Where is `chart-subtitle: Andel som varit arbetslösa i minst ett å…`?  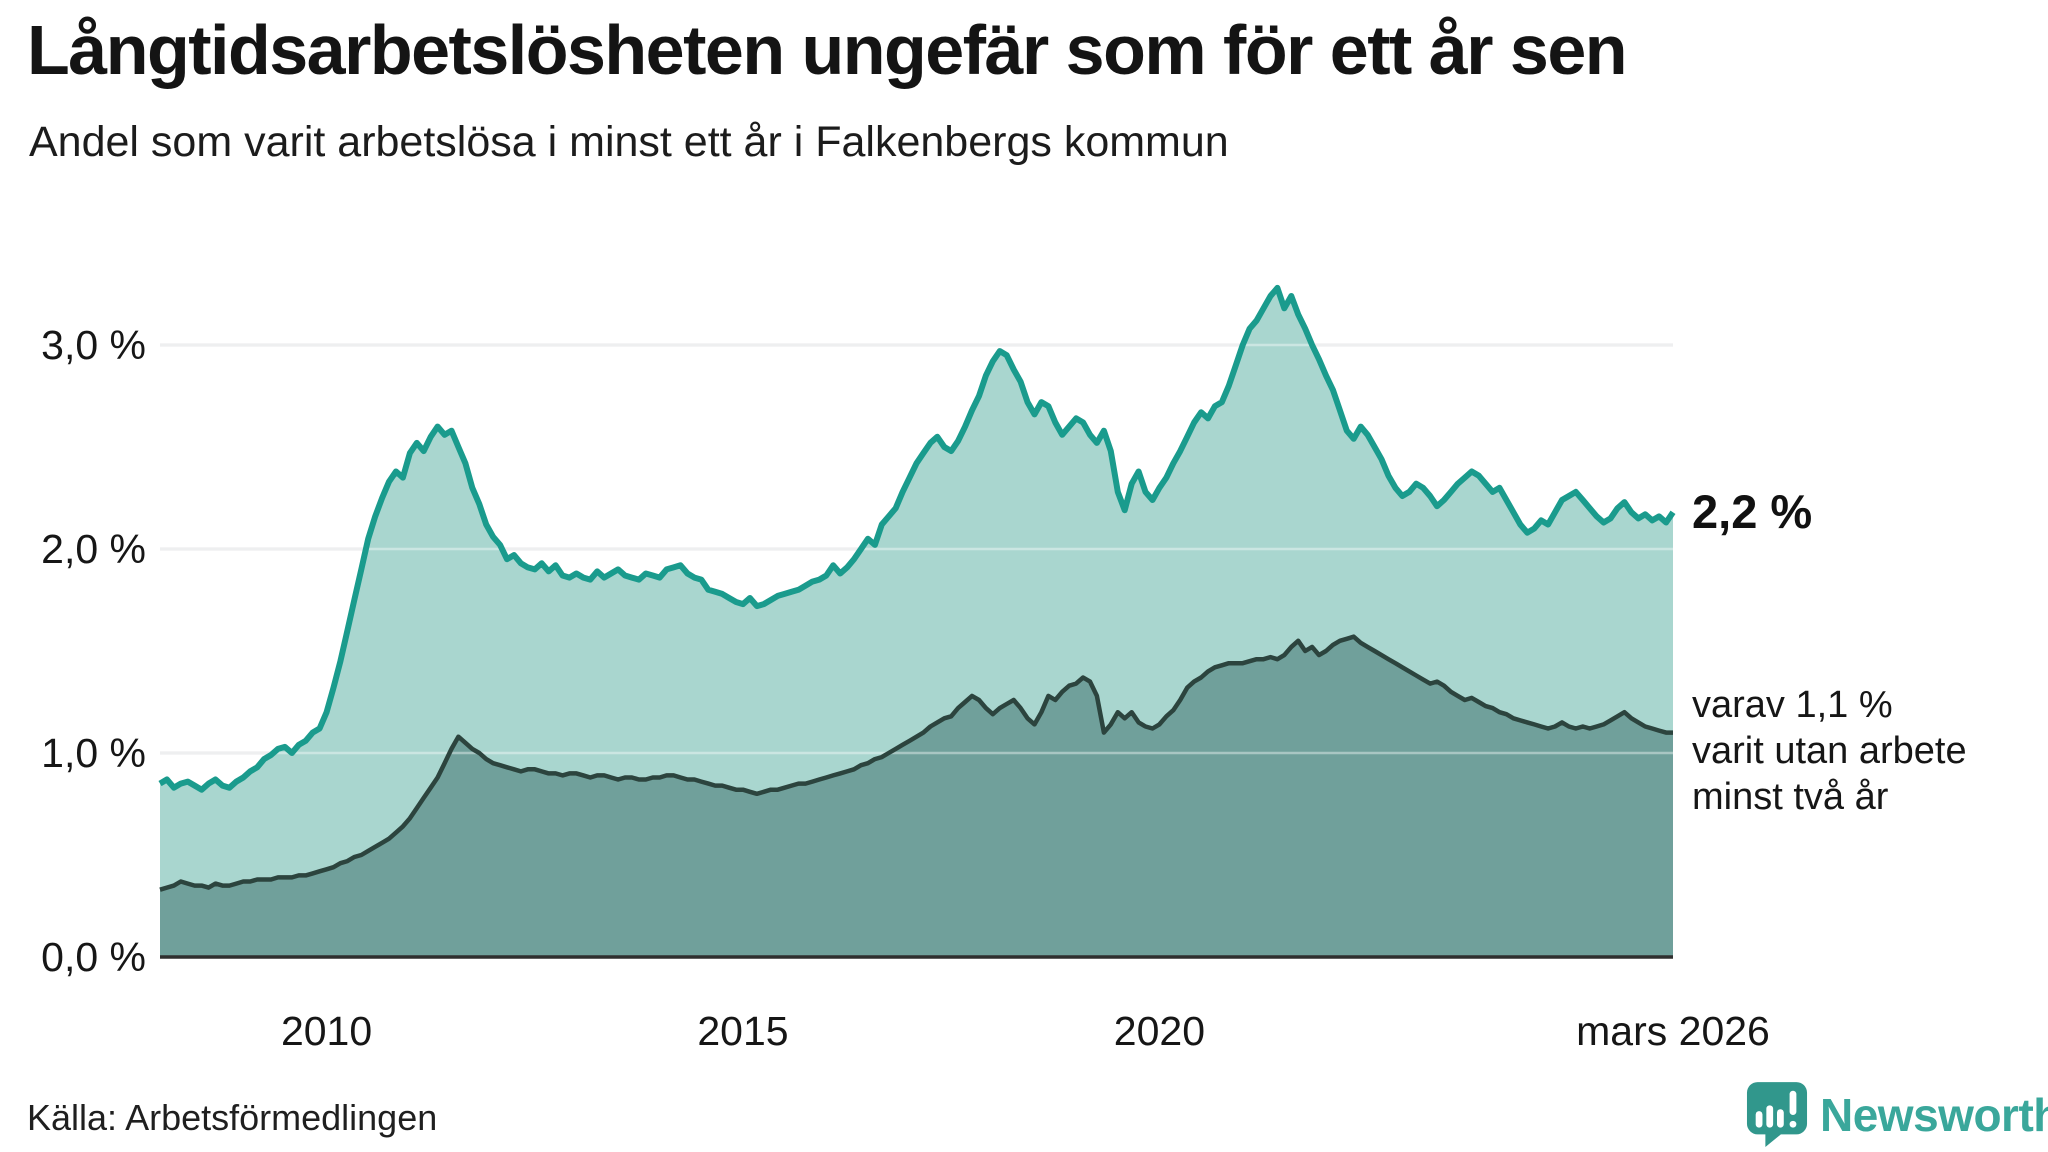 chart-subtitle: Andel som varit arbetslösa i minst ett å… is located at coordinates (629, 142).